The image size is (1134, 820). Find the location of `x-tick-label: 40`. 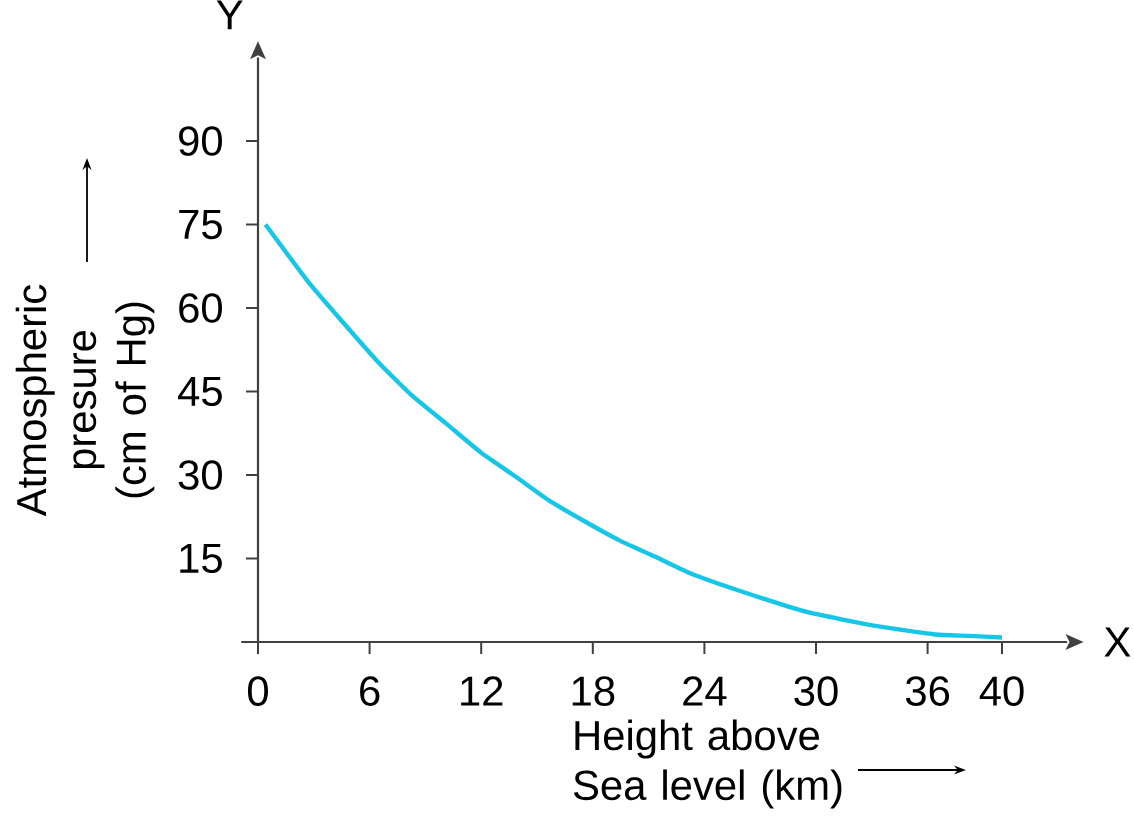

x-tick-label: 40 is located at coordinates (1001, 691).